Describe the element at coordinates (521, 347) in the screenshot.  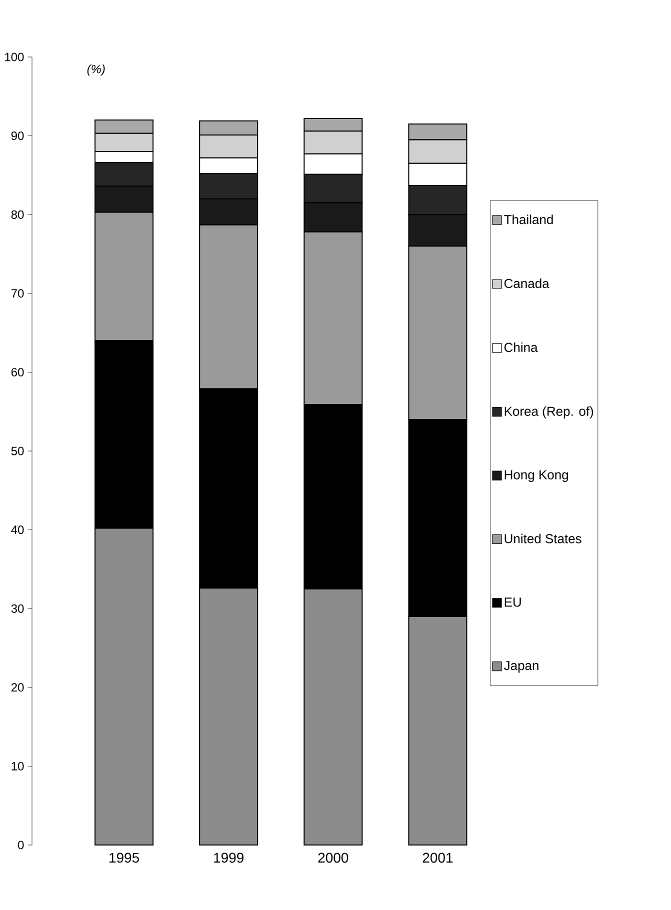
I see `legend-label: China` at that location.